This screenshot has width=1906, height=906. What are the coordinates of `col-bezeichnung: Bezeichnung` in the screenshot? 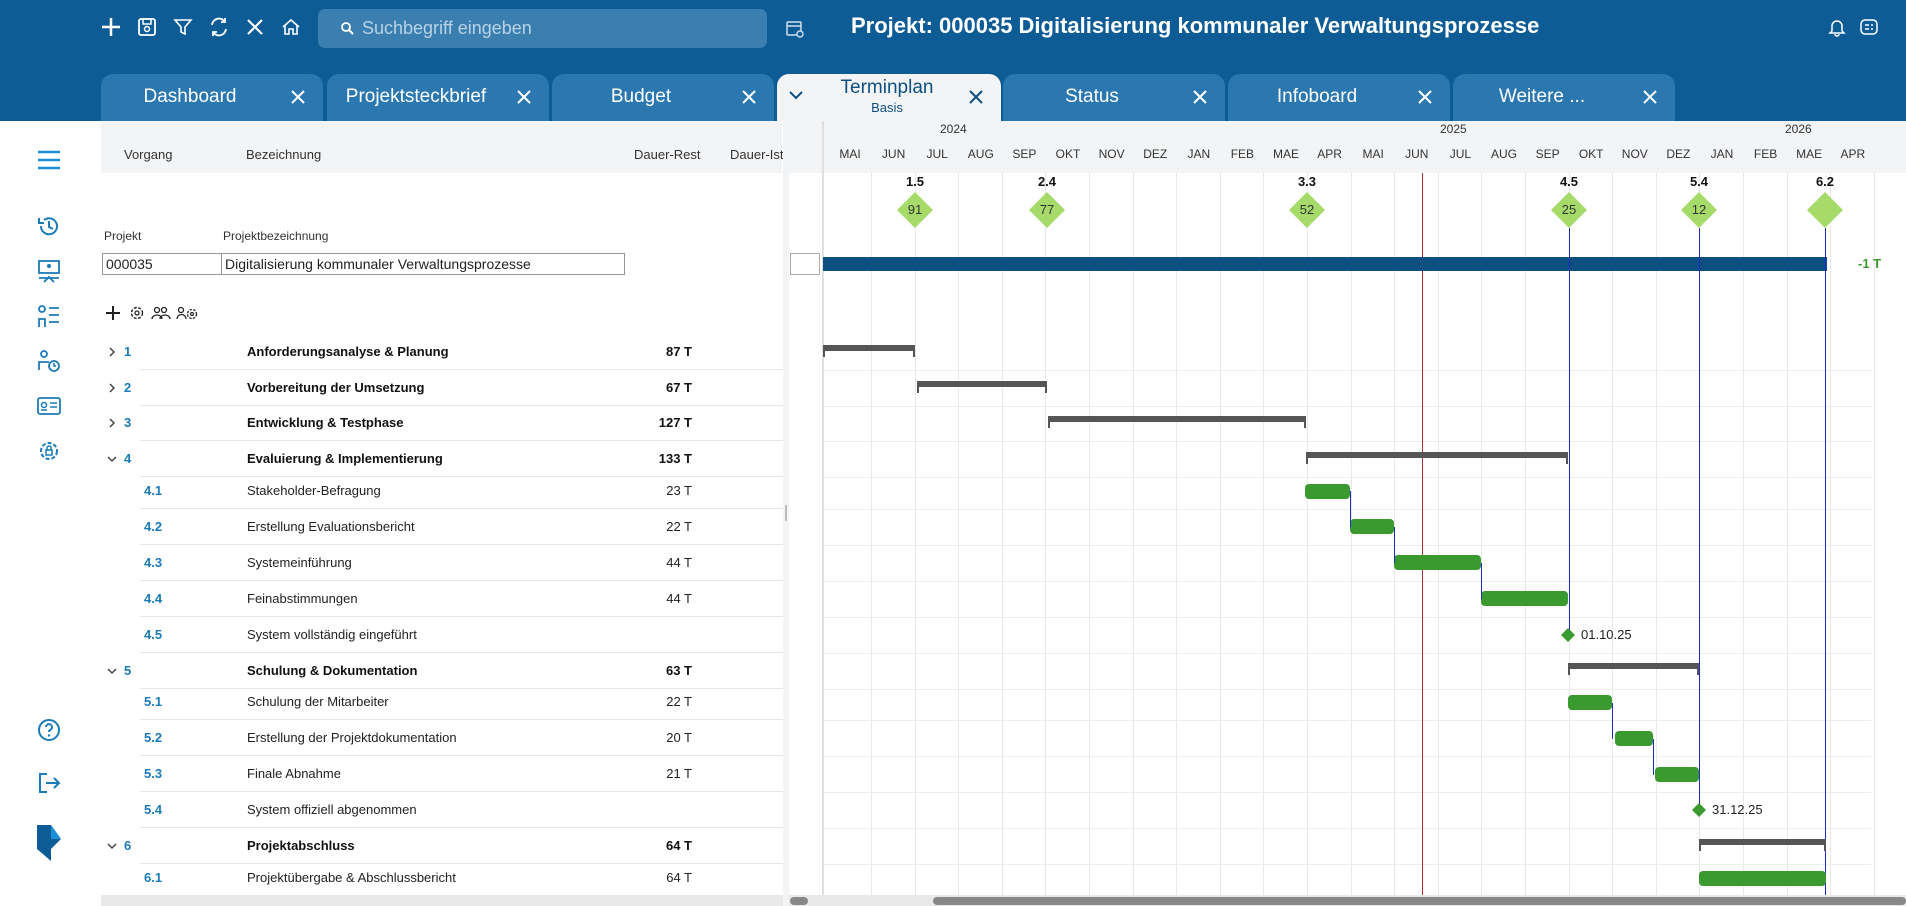 It's located at (284, 154).